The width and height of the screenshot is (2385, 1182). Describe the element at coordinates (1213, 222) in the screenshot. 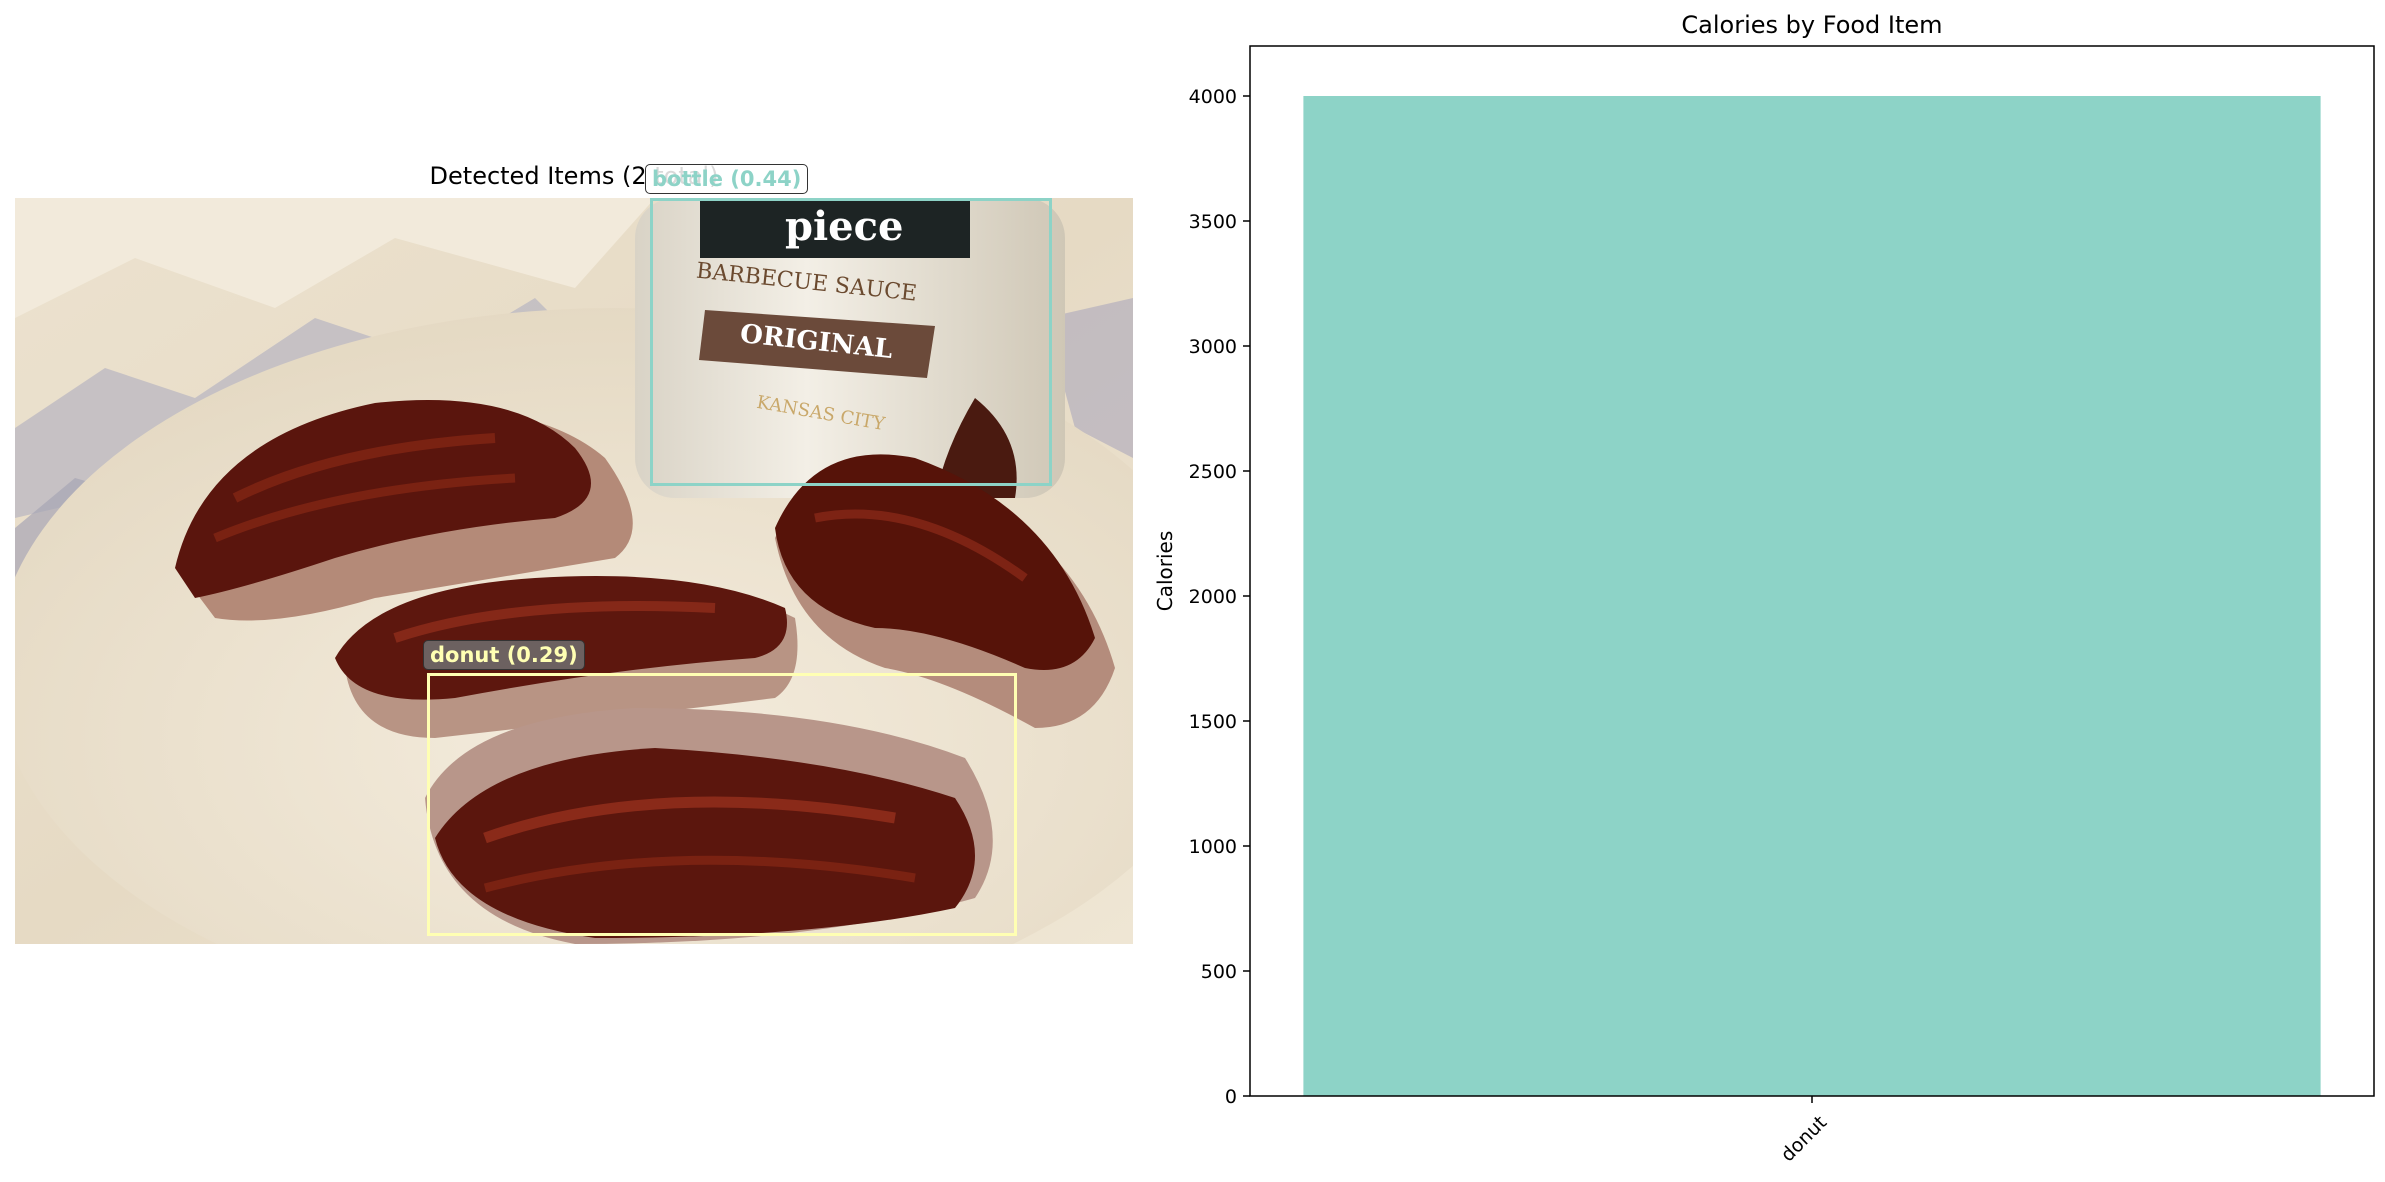

I see `y-tick-label: 3500` at that location.